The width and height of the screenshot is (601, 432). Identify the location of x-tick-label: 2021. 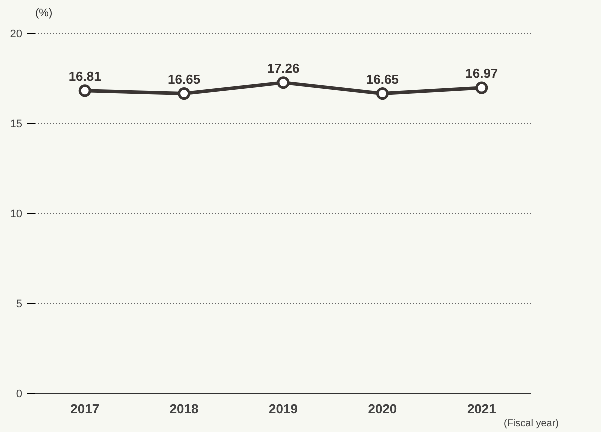
(481, 409).